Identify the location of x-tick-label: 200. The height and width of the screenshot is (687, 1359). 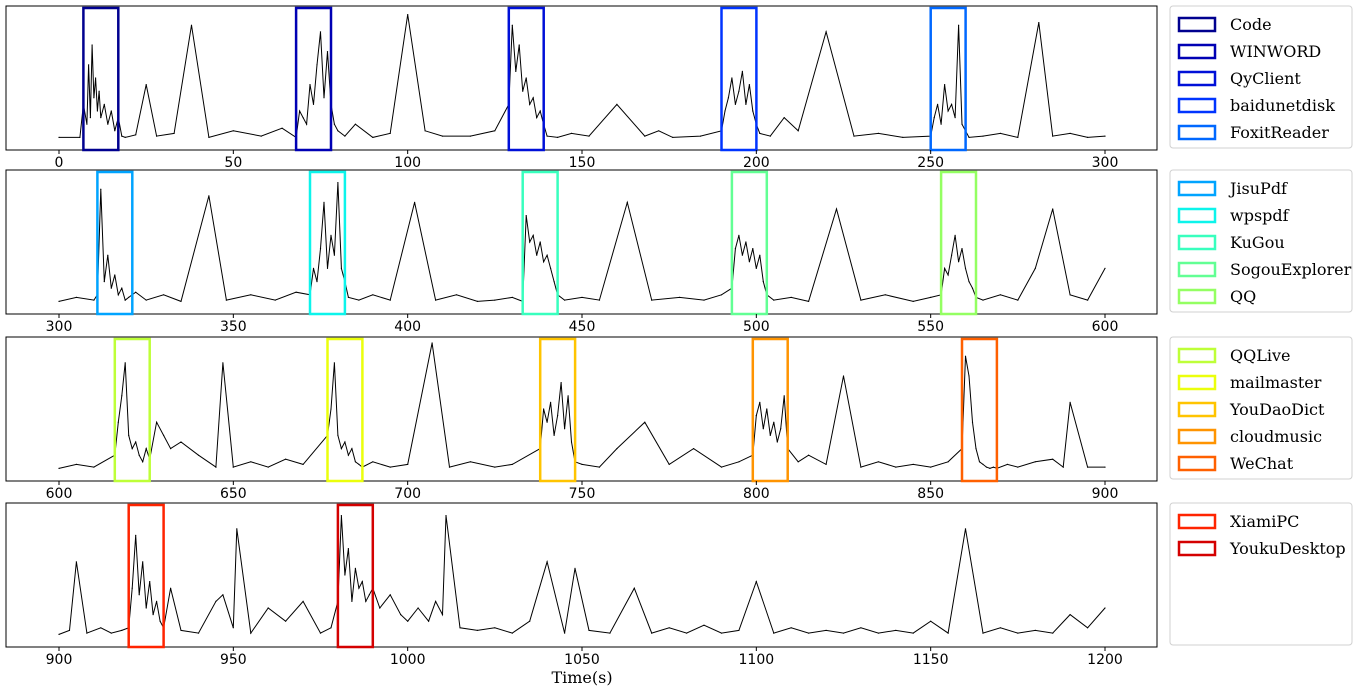
(756, 163).